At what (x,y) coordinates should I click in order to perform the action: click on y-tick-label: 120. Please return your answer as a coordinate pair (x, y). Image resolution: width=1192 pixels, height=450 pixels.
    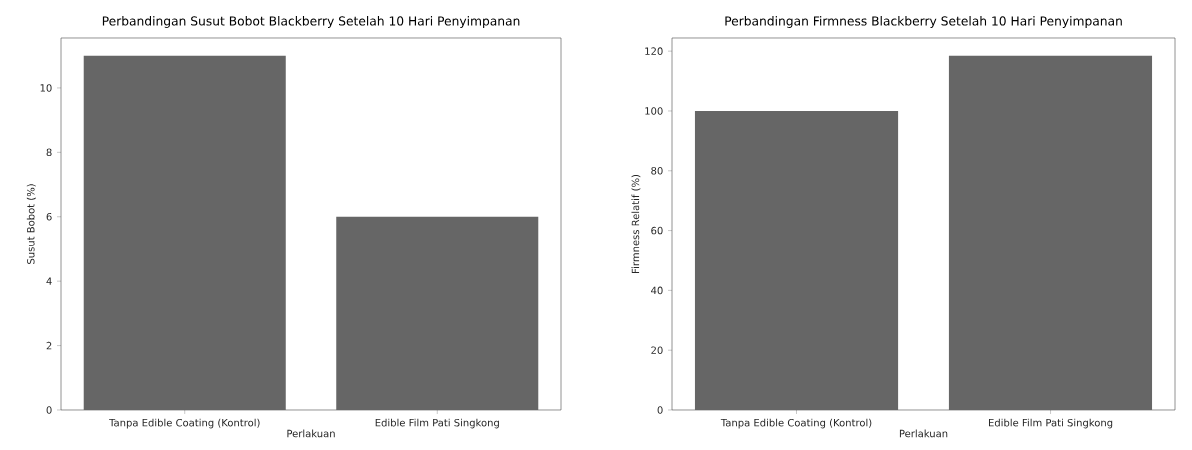
    Looking at the image, I should click on (654, 51).